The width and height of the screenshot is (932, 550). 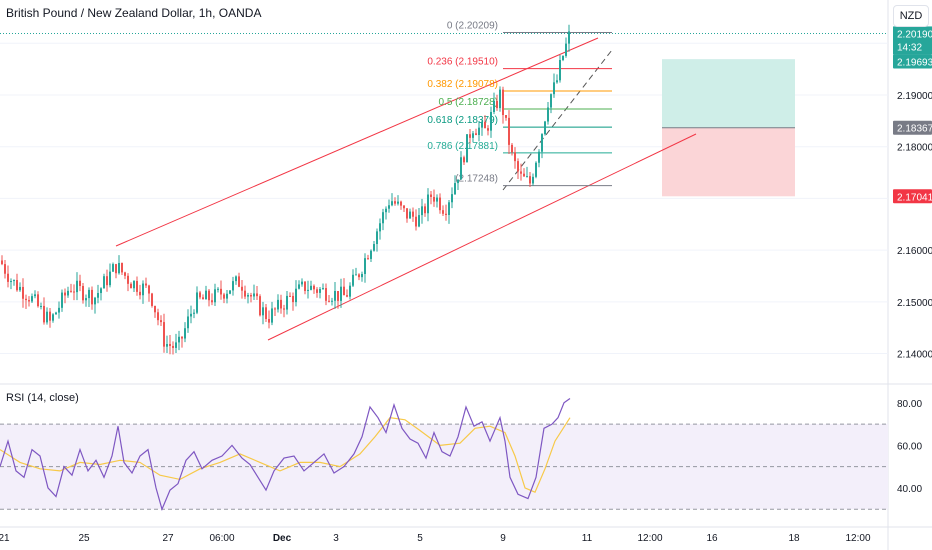 What do you see at coordinates (909, 47) in the screenshot?
I see `countdown-label: 14:32` at bounding box center [909, 47].